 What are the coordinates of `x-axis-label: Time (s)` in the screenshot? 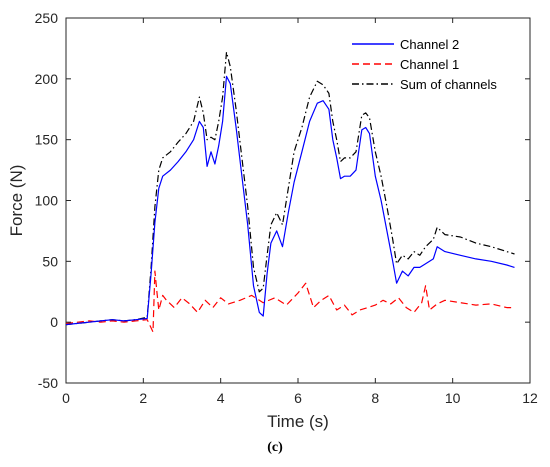 It's located at (298, 421).